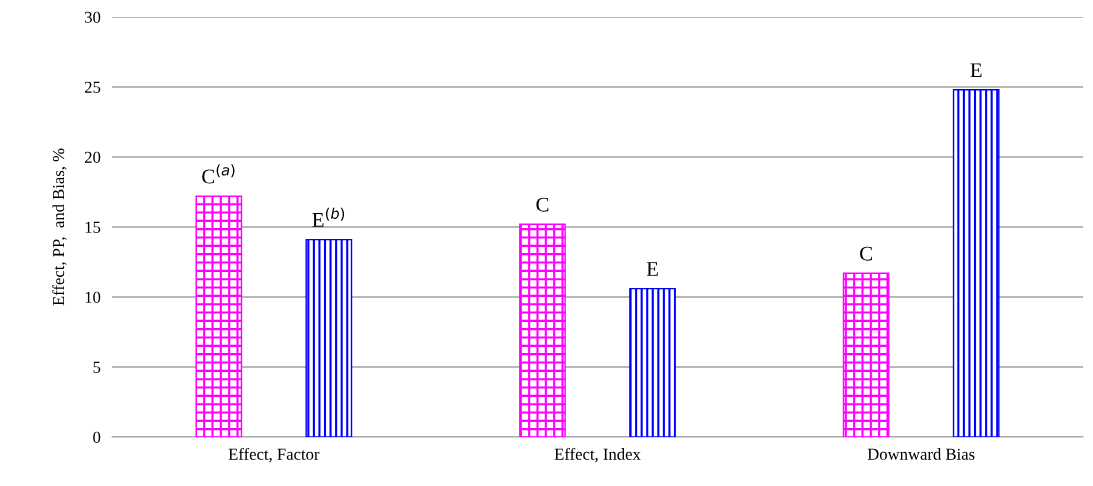  I want to click on y-tick-label: 10, so click(93, 297).